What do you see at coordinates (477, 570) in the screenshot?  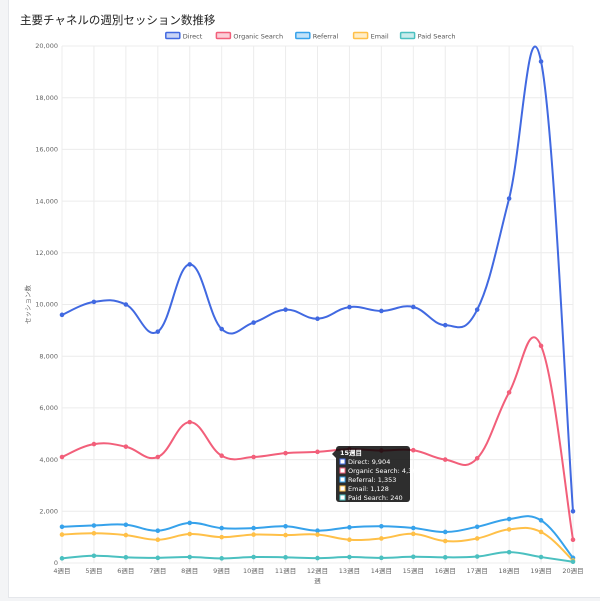 I see `x-tick-label: 17週目` at bounding box center [477, 570].